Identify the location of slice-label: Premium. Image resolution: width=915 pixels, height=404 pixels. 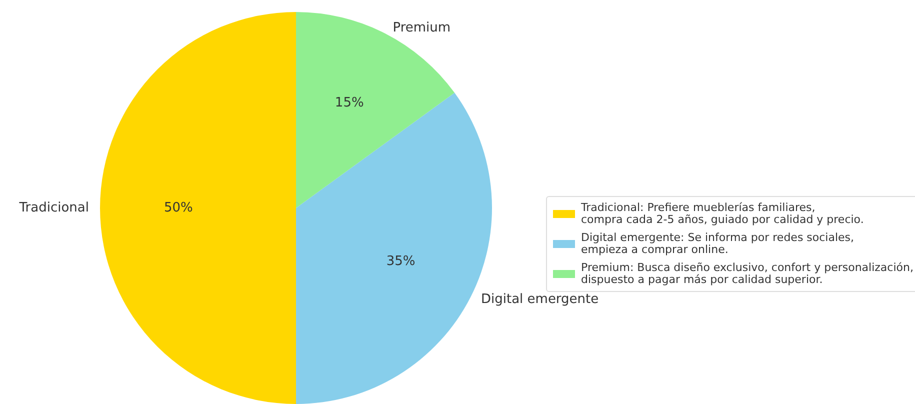
(421, 28).